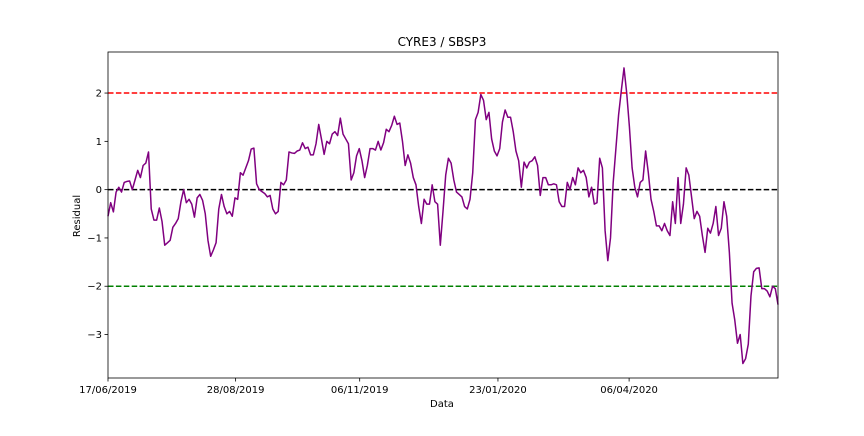 This screenshot has height=436, width=864. What do you see at coordinates (99, 94) in the screenshot?
I see `y-tick-label: 2` at bounding box center [99, 94].